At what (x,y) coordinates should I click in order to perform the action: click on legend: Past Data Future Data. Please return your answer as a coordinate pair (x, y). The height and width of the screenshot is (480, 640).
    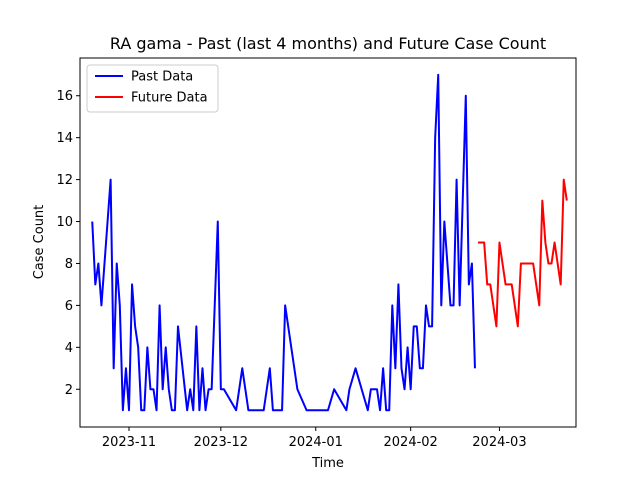
    Looking at the image, I should click on (152, 88).